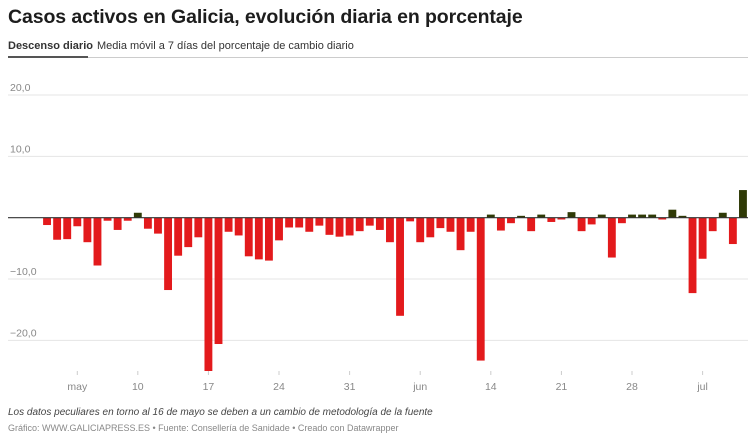  Describe the element at coordinates (48, 57) in the screenshot. I see `active-tab-indicator` at that location.